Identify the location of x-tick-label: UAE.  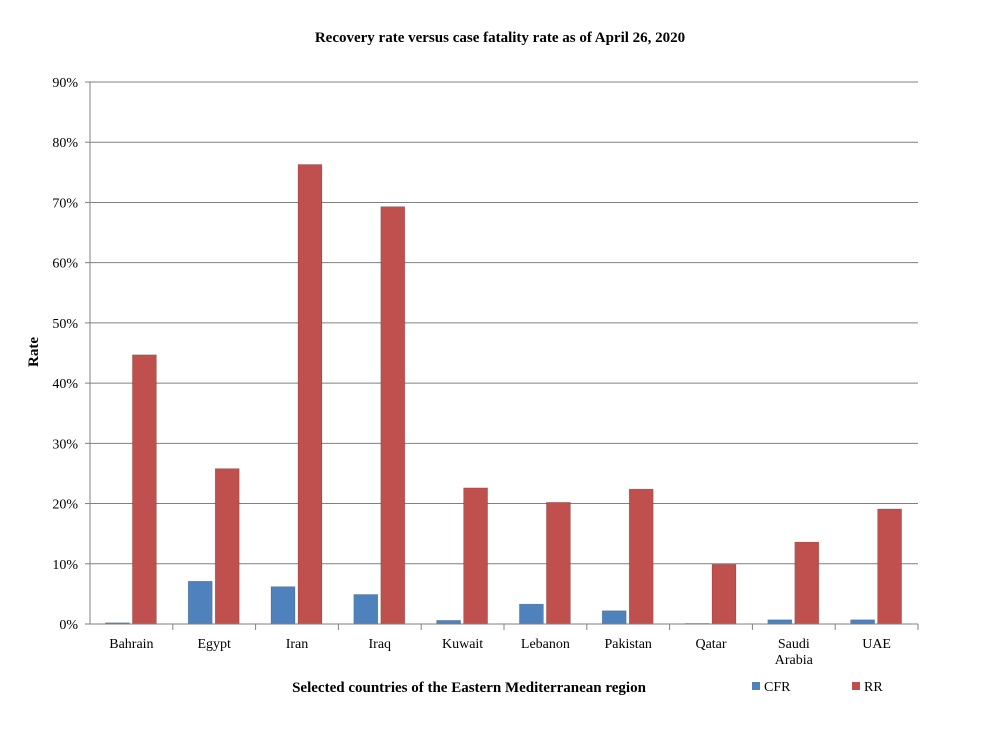
(876, 644).